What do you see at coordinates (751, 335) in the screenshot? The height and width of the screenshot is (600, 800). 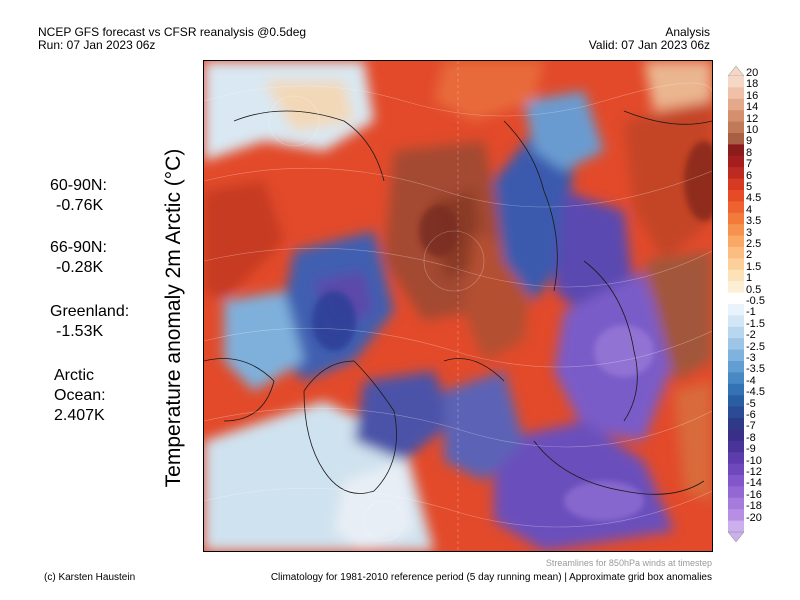 I see `colorbar-tick-label: -2` at bounding box center [751, 335].